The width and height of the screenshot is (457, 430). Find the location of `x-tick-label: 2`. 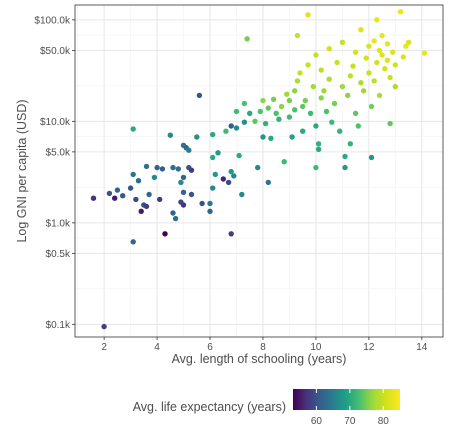

x-tick-label: 2 is located at coordinates (104, 347).